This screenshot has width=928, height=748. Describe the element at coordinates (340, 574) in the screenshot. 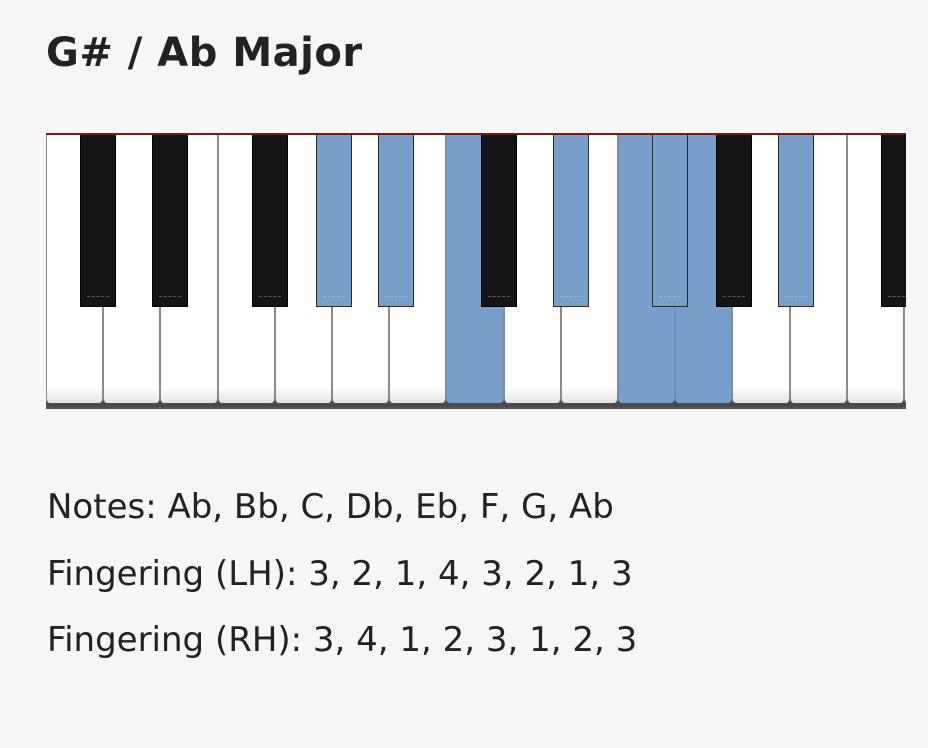

I see `fingering-left-hand: Fingering (LH): 3, 2, 1, 4, 3, 2, 1, 3` at that location.